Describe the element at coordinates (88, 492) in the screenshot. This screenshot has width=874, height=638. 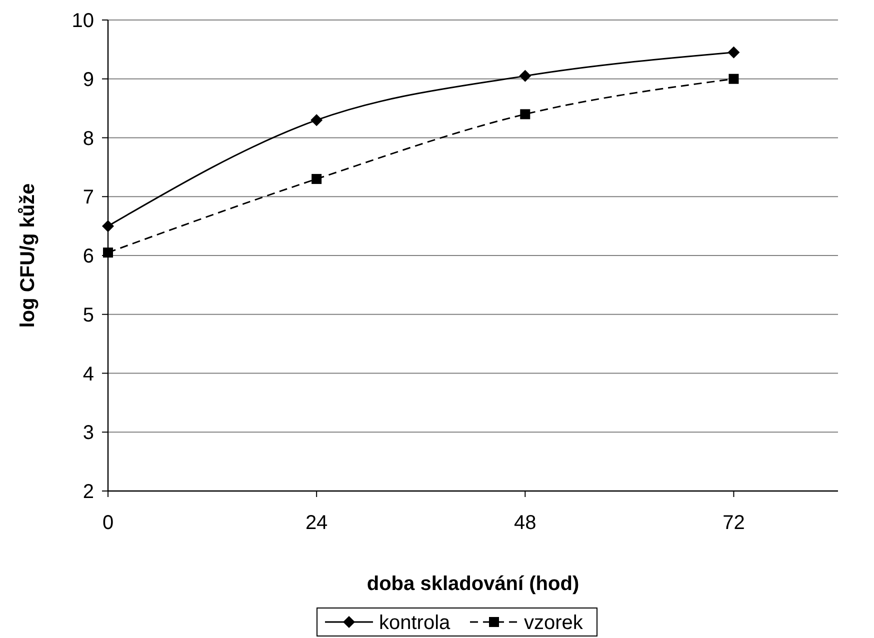
I see `y-tick-label: 2` at that location.